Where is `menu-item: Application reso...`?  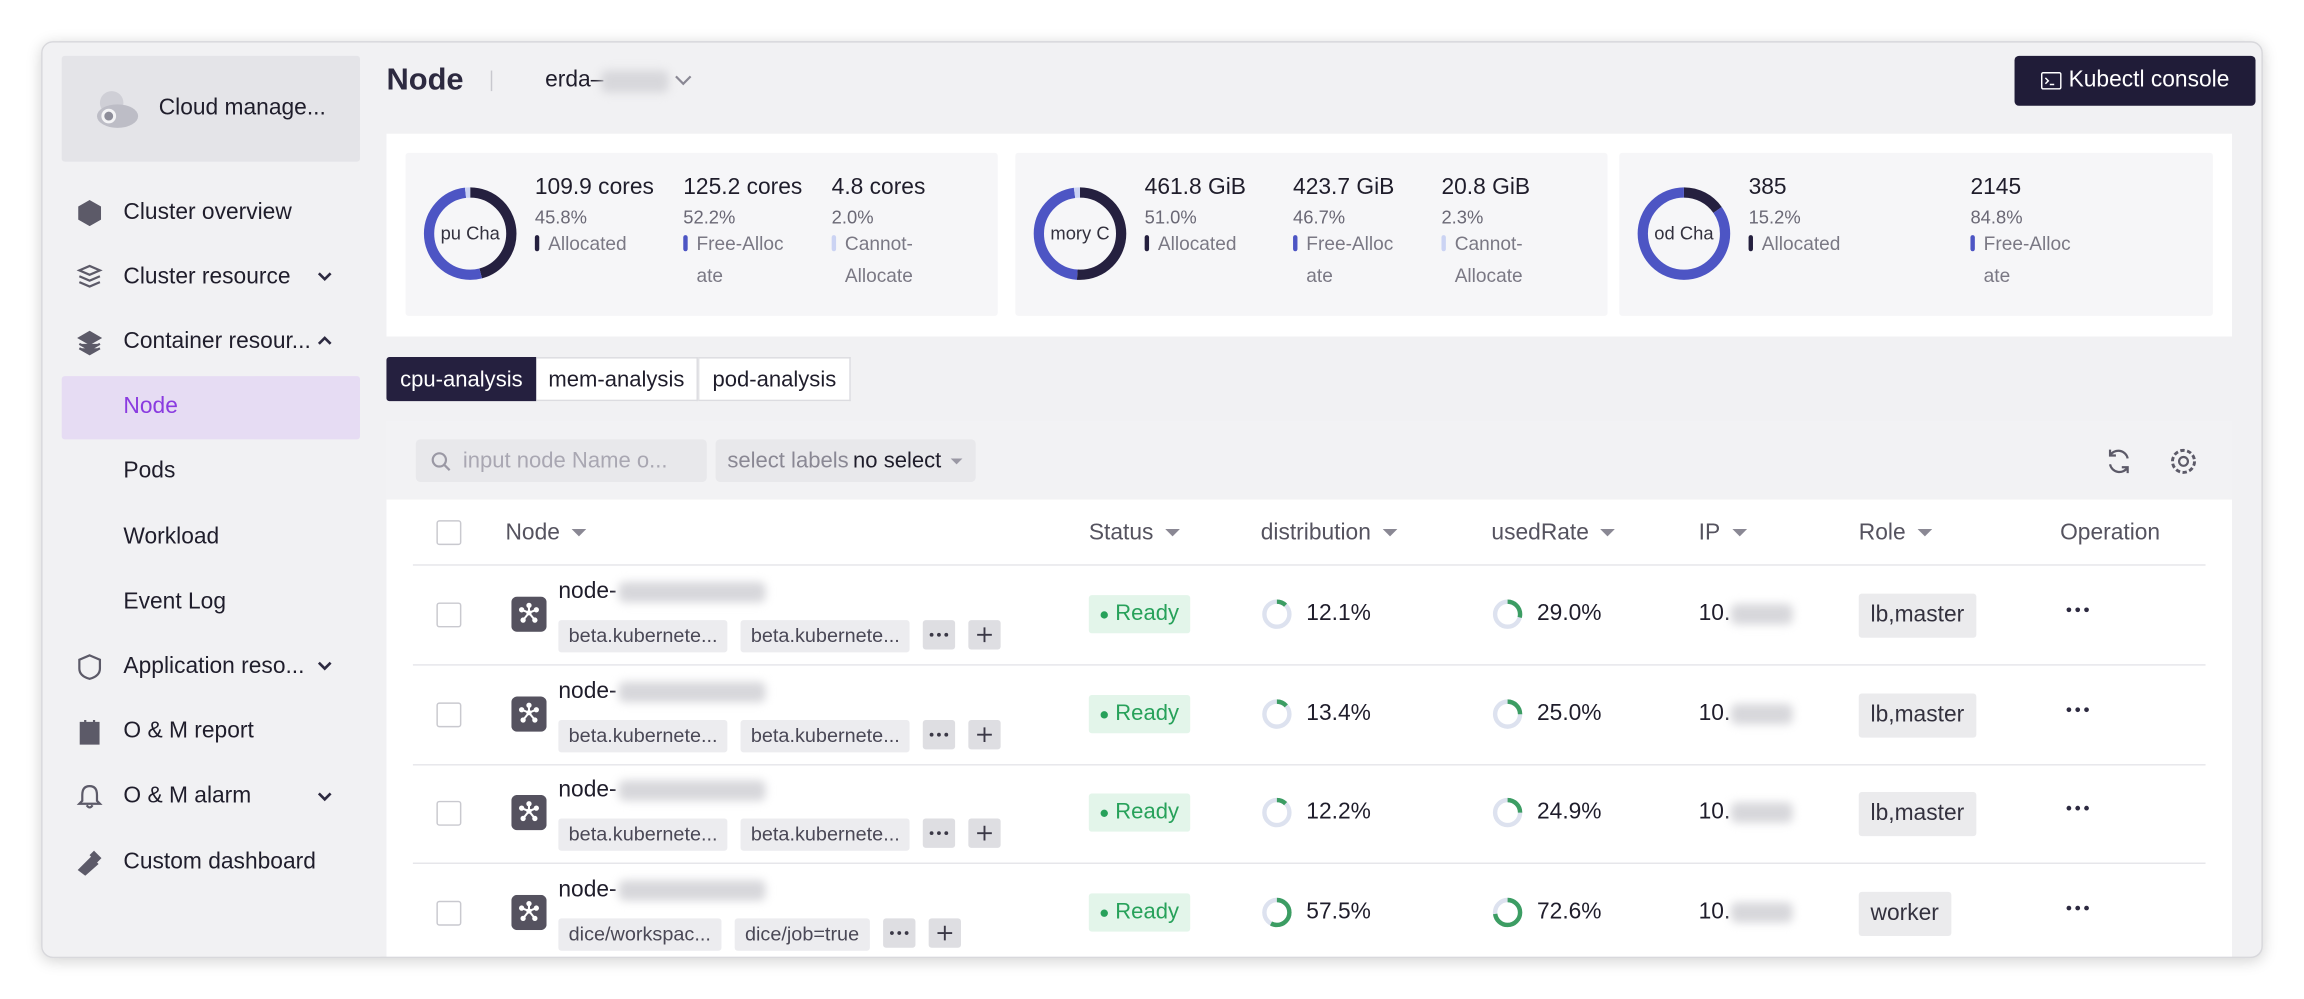
menu-item: Application reso... is located at coordinates (211, 666).